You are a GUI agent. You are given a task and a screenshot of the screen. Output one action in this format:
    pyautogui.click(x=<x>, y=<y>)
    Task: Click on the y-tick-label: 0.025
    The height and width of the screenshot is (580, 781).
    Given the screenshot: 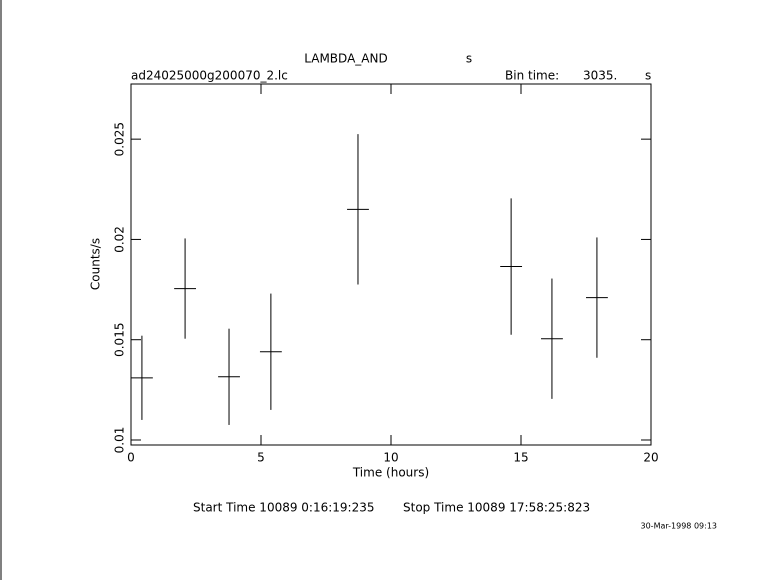 What is the action you would take?
    pyautogui.click(x=120, y=139)
    